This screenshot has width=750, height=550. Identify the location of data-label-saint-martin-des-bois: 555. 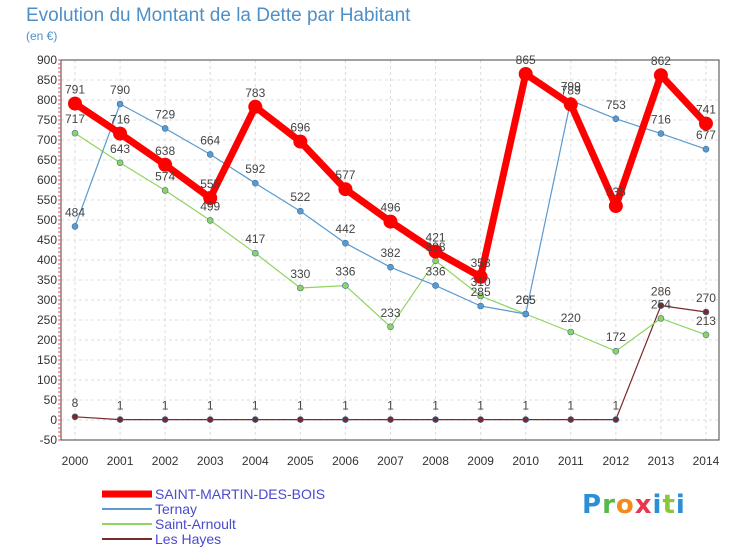
(210, 184).